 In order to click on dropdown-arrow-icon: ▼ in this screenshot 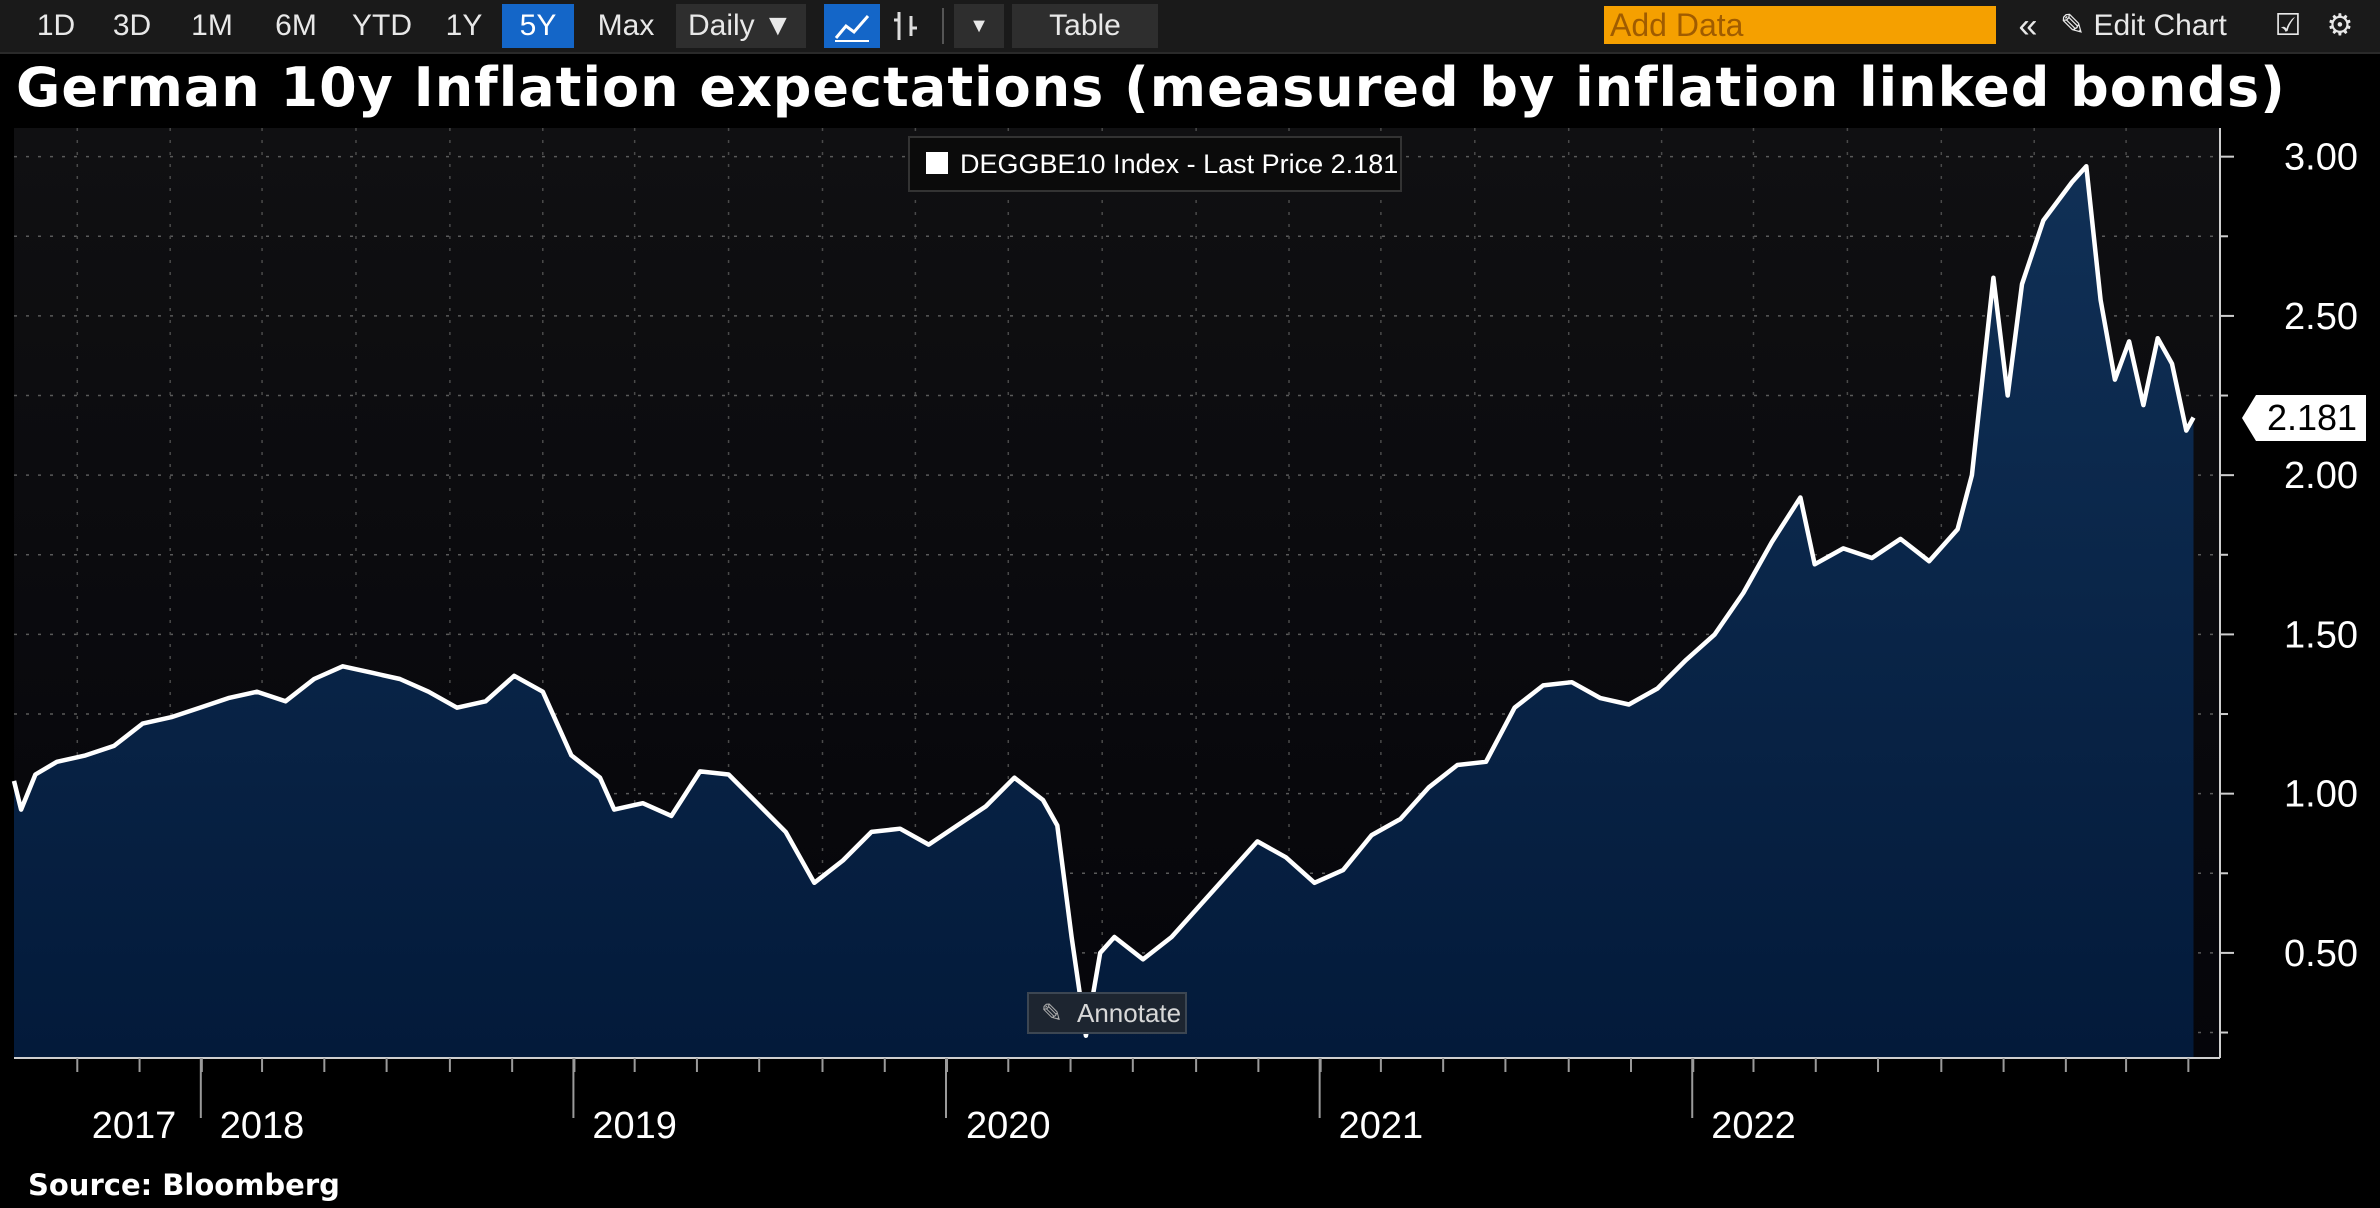, I will do `click(979, 26)`.